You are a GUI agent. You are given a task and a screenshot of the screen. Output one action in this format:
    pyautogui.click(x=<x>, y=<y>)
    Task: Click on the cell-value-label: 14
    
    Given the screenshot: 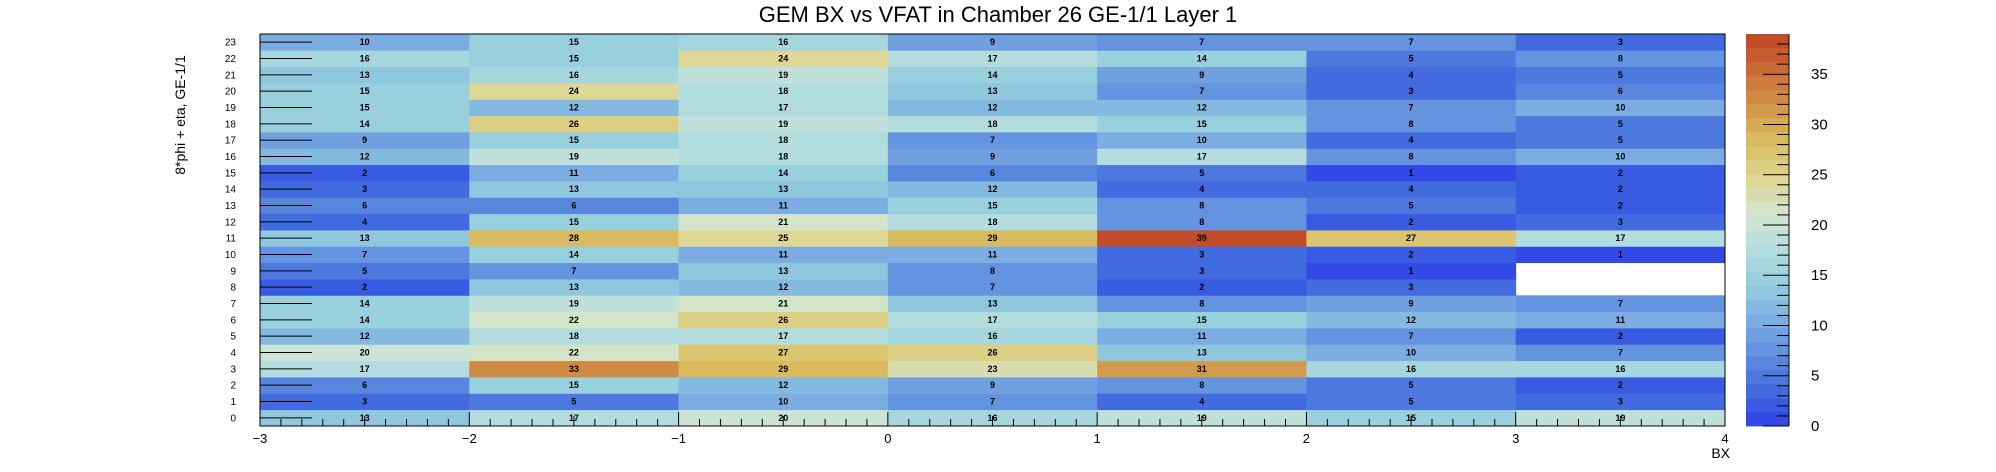 What is the action you would take?
    pyautogui.click(x=365, y=320)
    